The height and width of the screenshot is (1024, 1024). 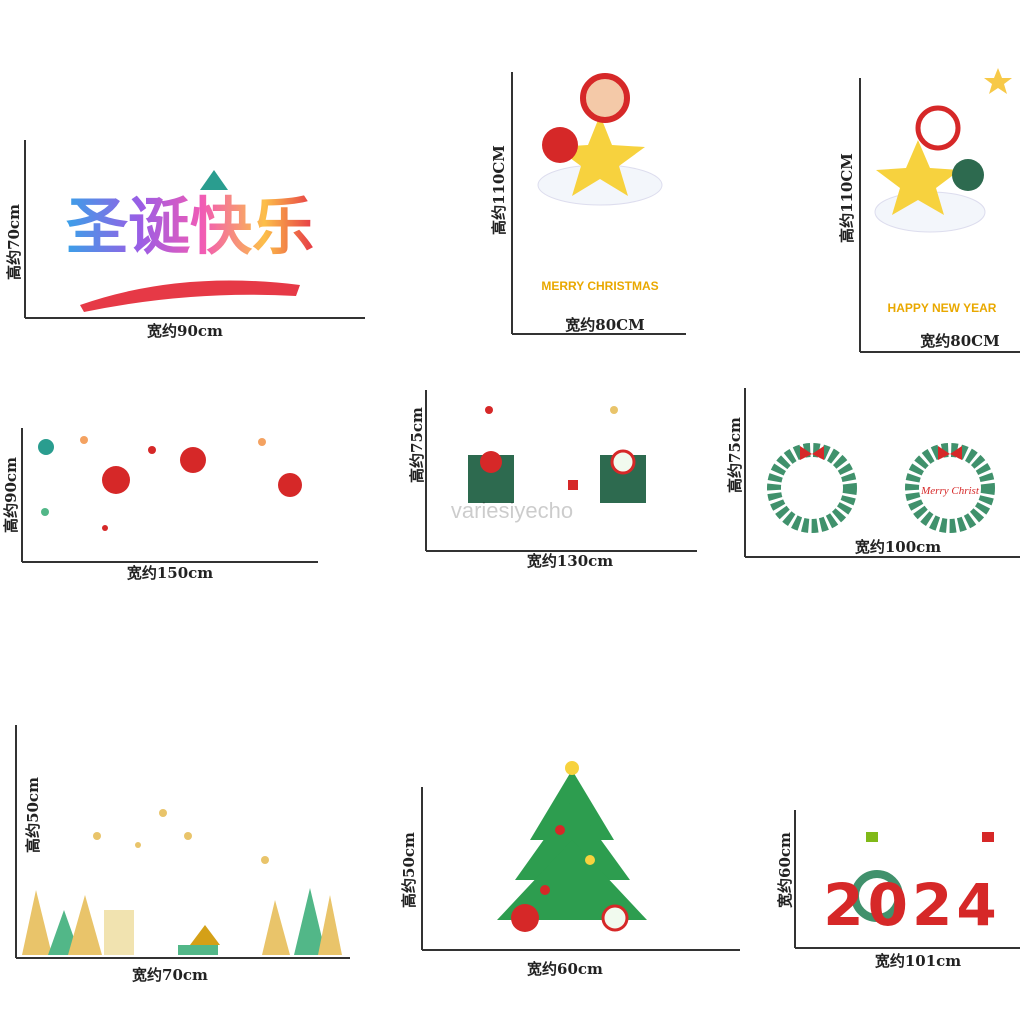 What do you see at coordinates (968, 175) in the screenshot?
I see `bag` at bounding box center [968, 175].